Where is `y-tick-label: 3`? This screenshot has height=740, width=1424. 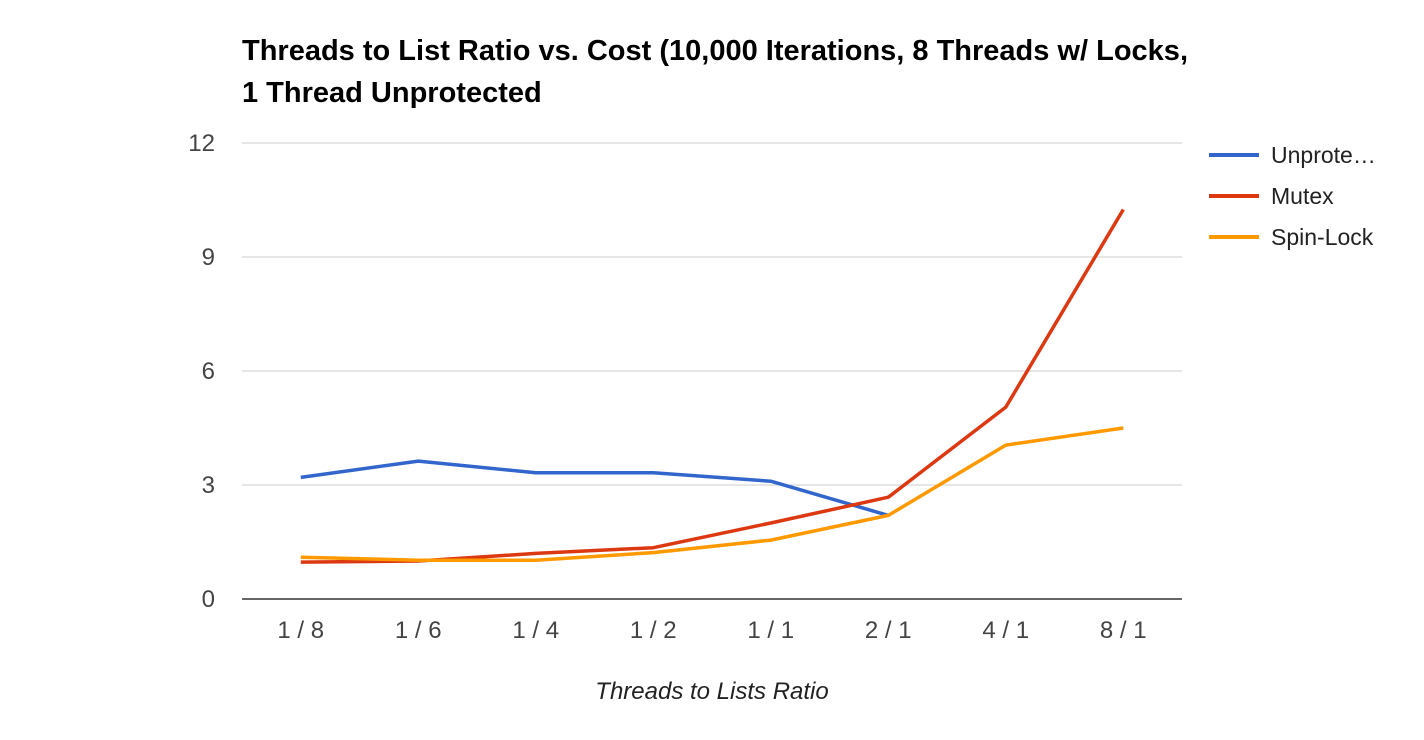 y-tick-label: 3 is located at coordinates (208, 485).